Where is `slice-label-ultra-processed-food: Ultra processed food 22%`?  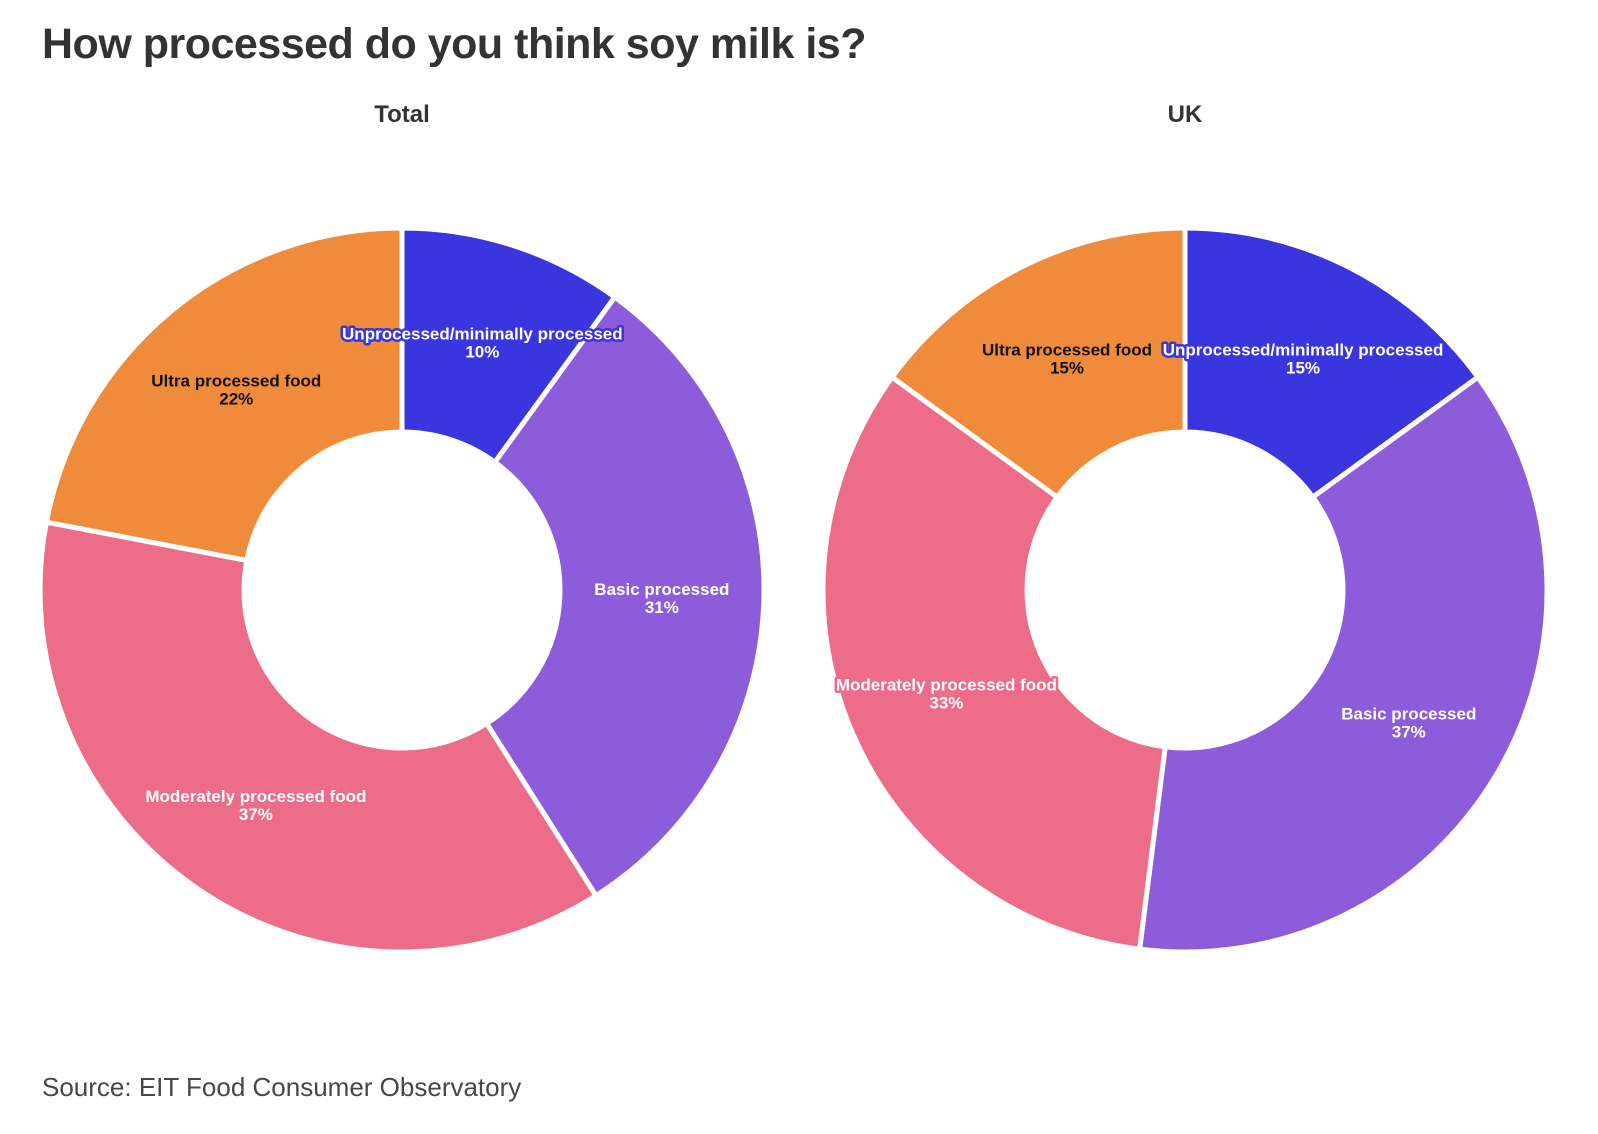 slice-label-ultra-processed-food: Ultra processed food 22% is located at coordinates (236, 390).